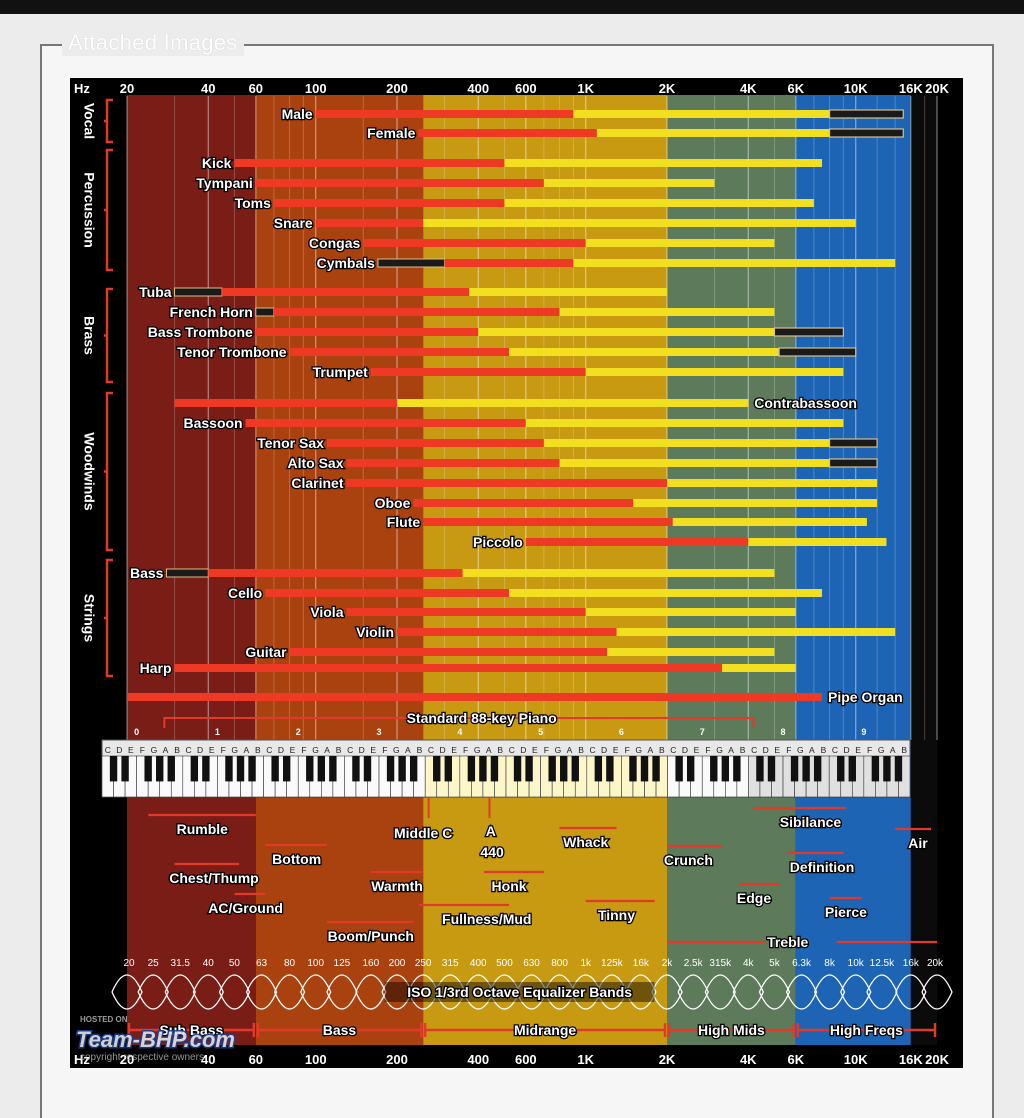 The image size is (1024, 1118). I want to click on subharmonic-bar, so click(265, 312).